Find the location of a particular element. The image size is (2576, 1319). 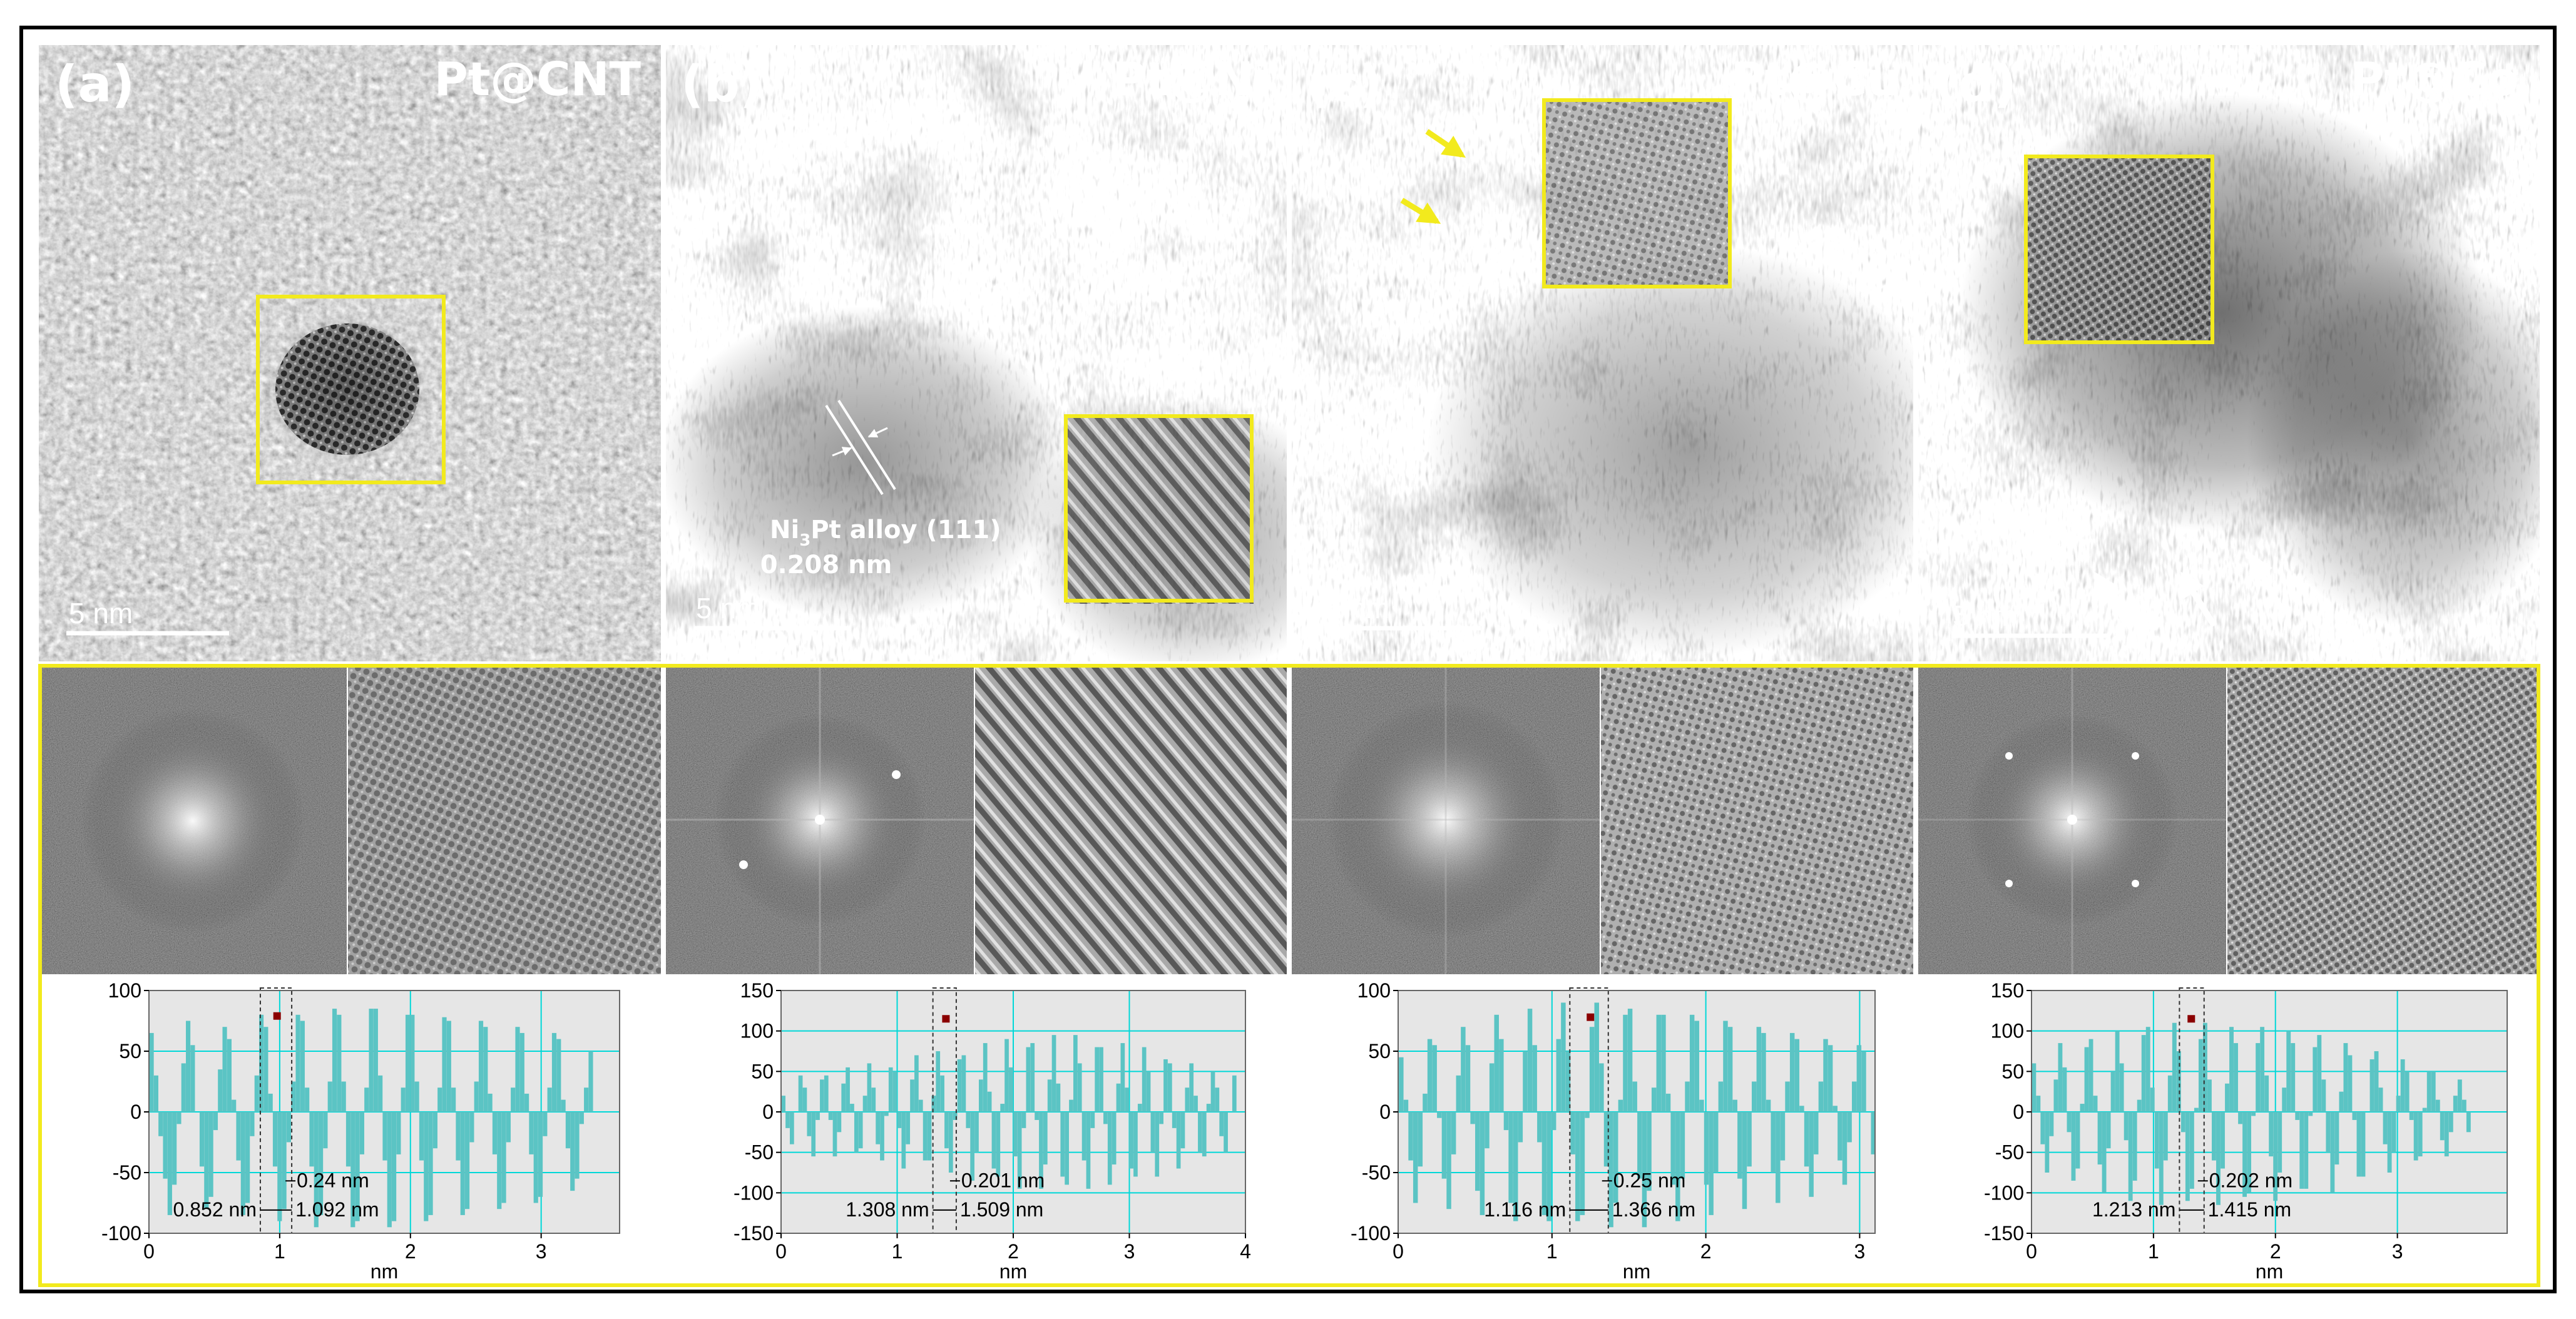

ifft-image-d is located at coordinates (2383, 821).